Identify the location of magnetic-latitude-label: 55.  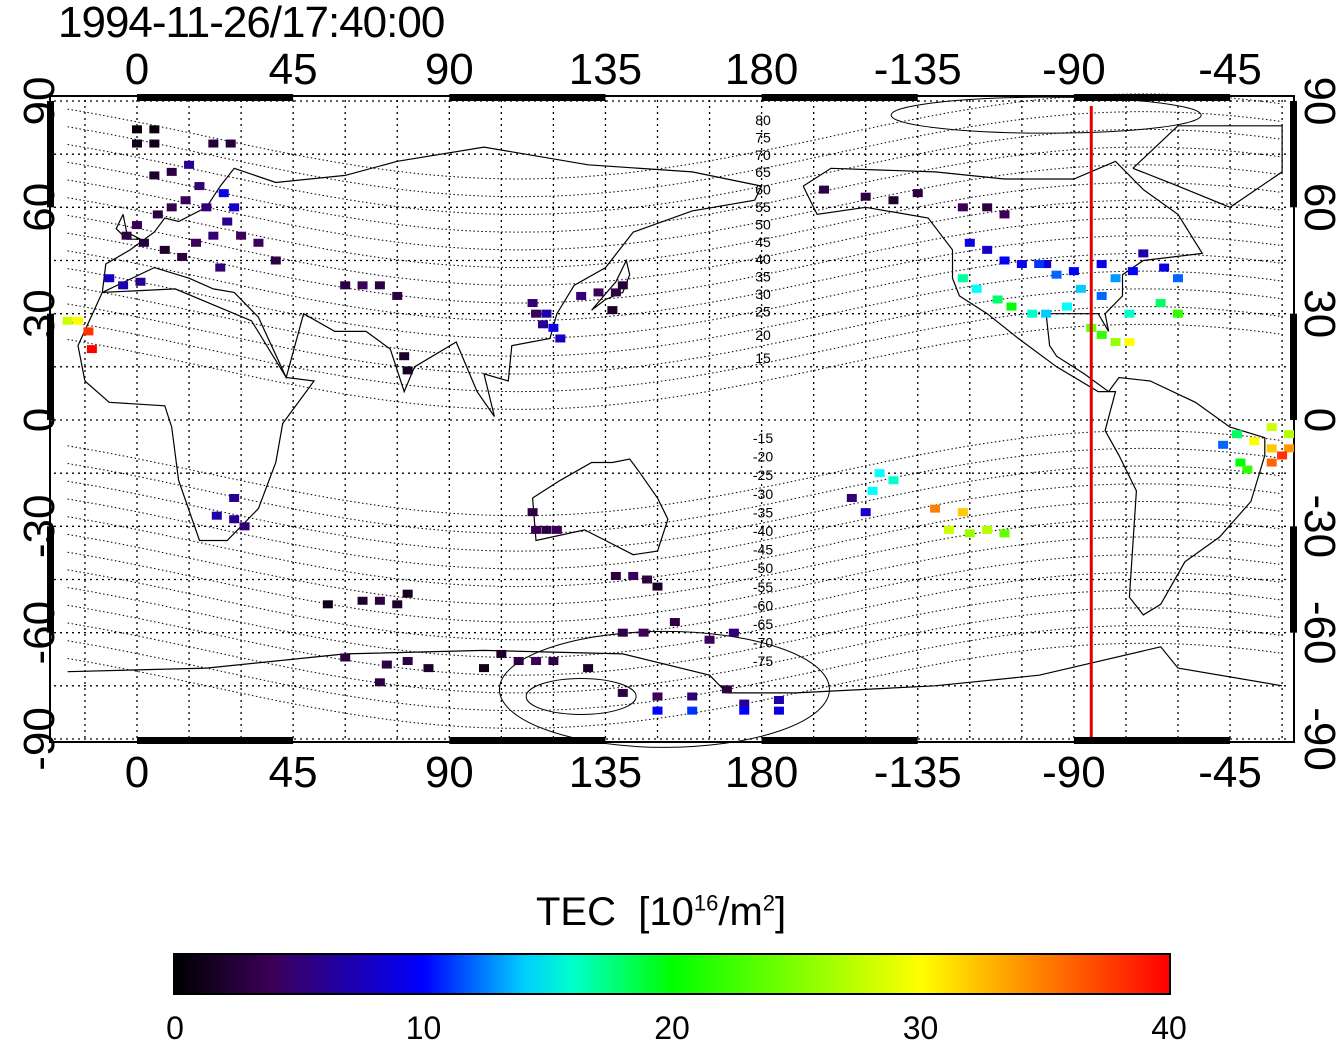
(763, 207).